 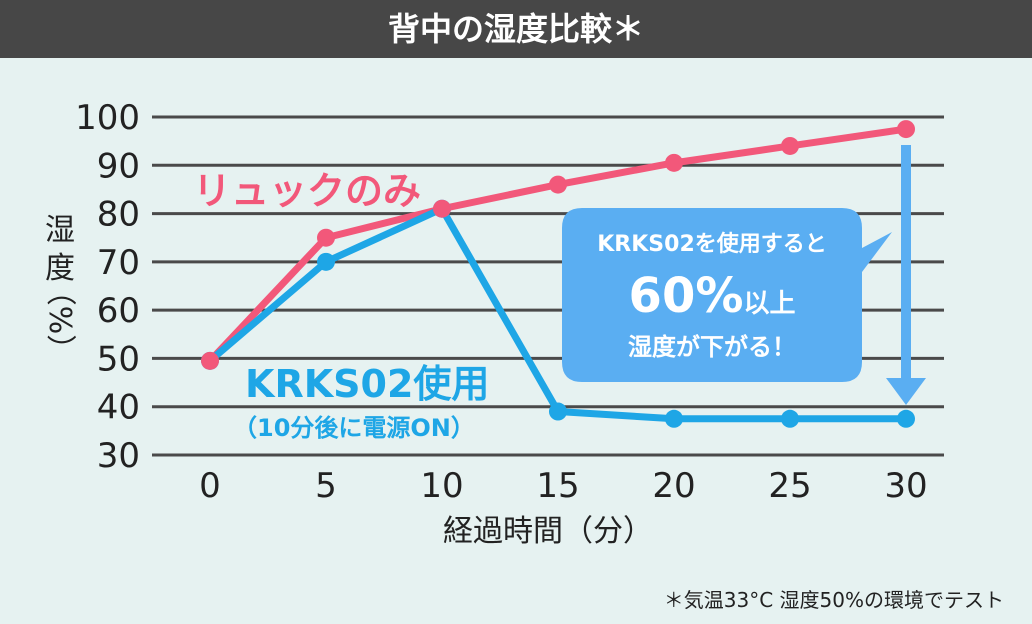 I want to click on drop-arrow, so click(x=906, y=275).